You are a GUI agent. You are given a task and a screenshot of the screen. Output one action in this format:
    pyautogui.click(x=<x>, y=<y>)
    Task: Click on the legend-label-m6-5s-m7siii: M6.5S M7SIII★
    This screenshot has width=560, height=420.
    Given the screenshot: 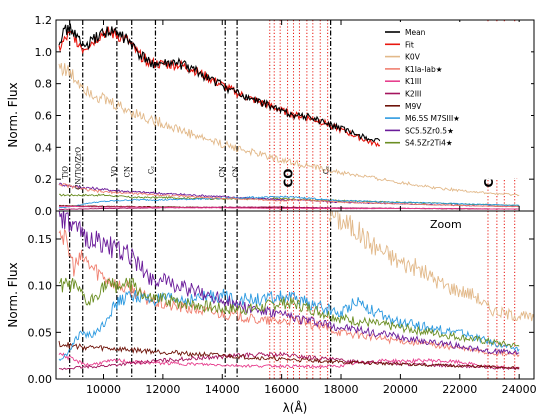 What is the action you would take?
    pyautogui.click(x=432, y=118)
    